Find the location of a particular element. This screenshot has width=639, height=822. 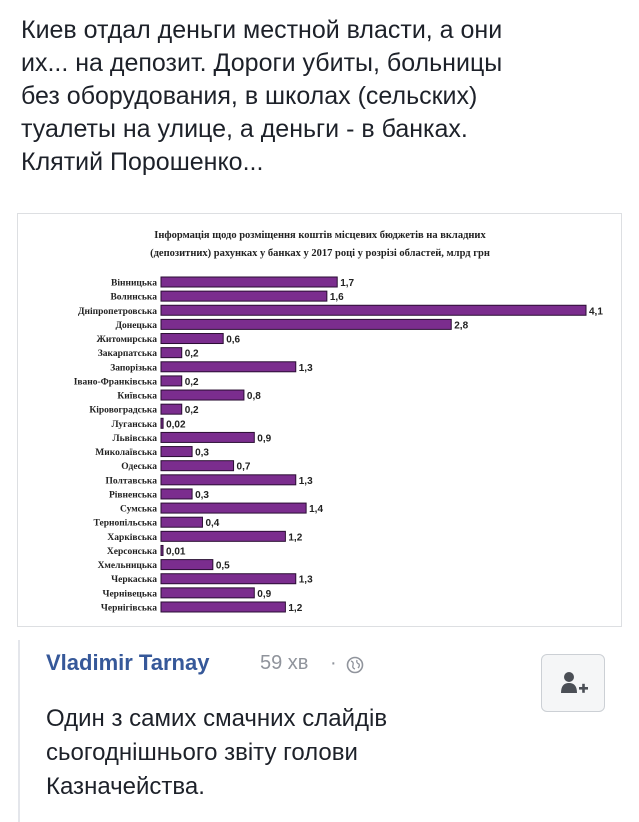

category-label: Івано-Франківська is located at coordinates (116, 381).